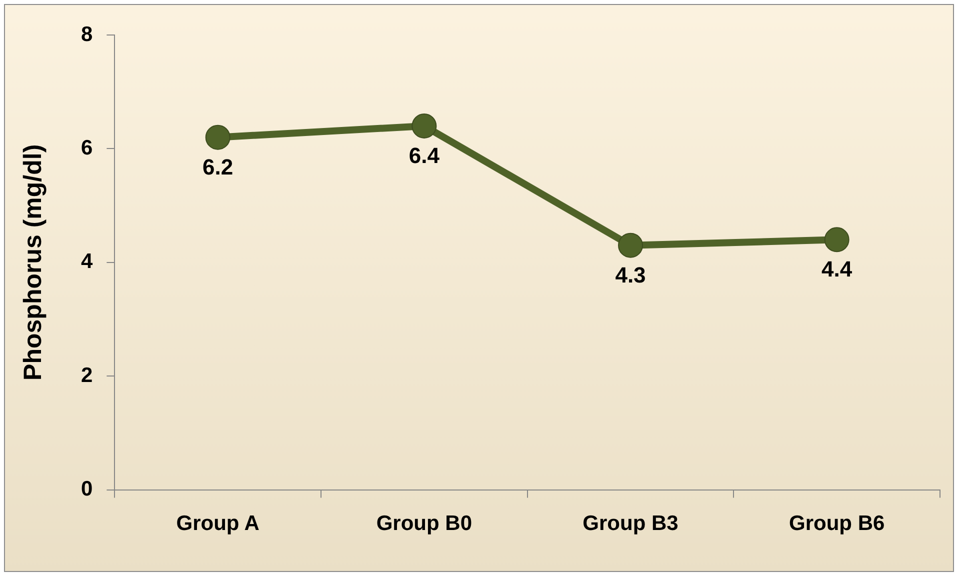 Image resolution: width=958 pixels, height=576 pixels. I want to click on data-label: 6.4, so click(424, 155).